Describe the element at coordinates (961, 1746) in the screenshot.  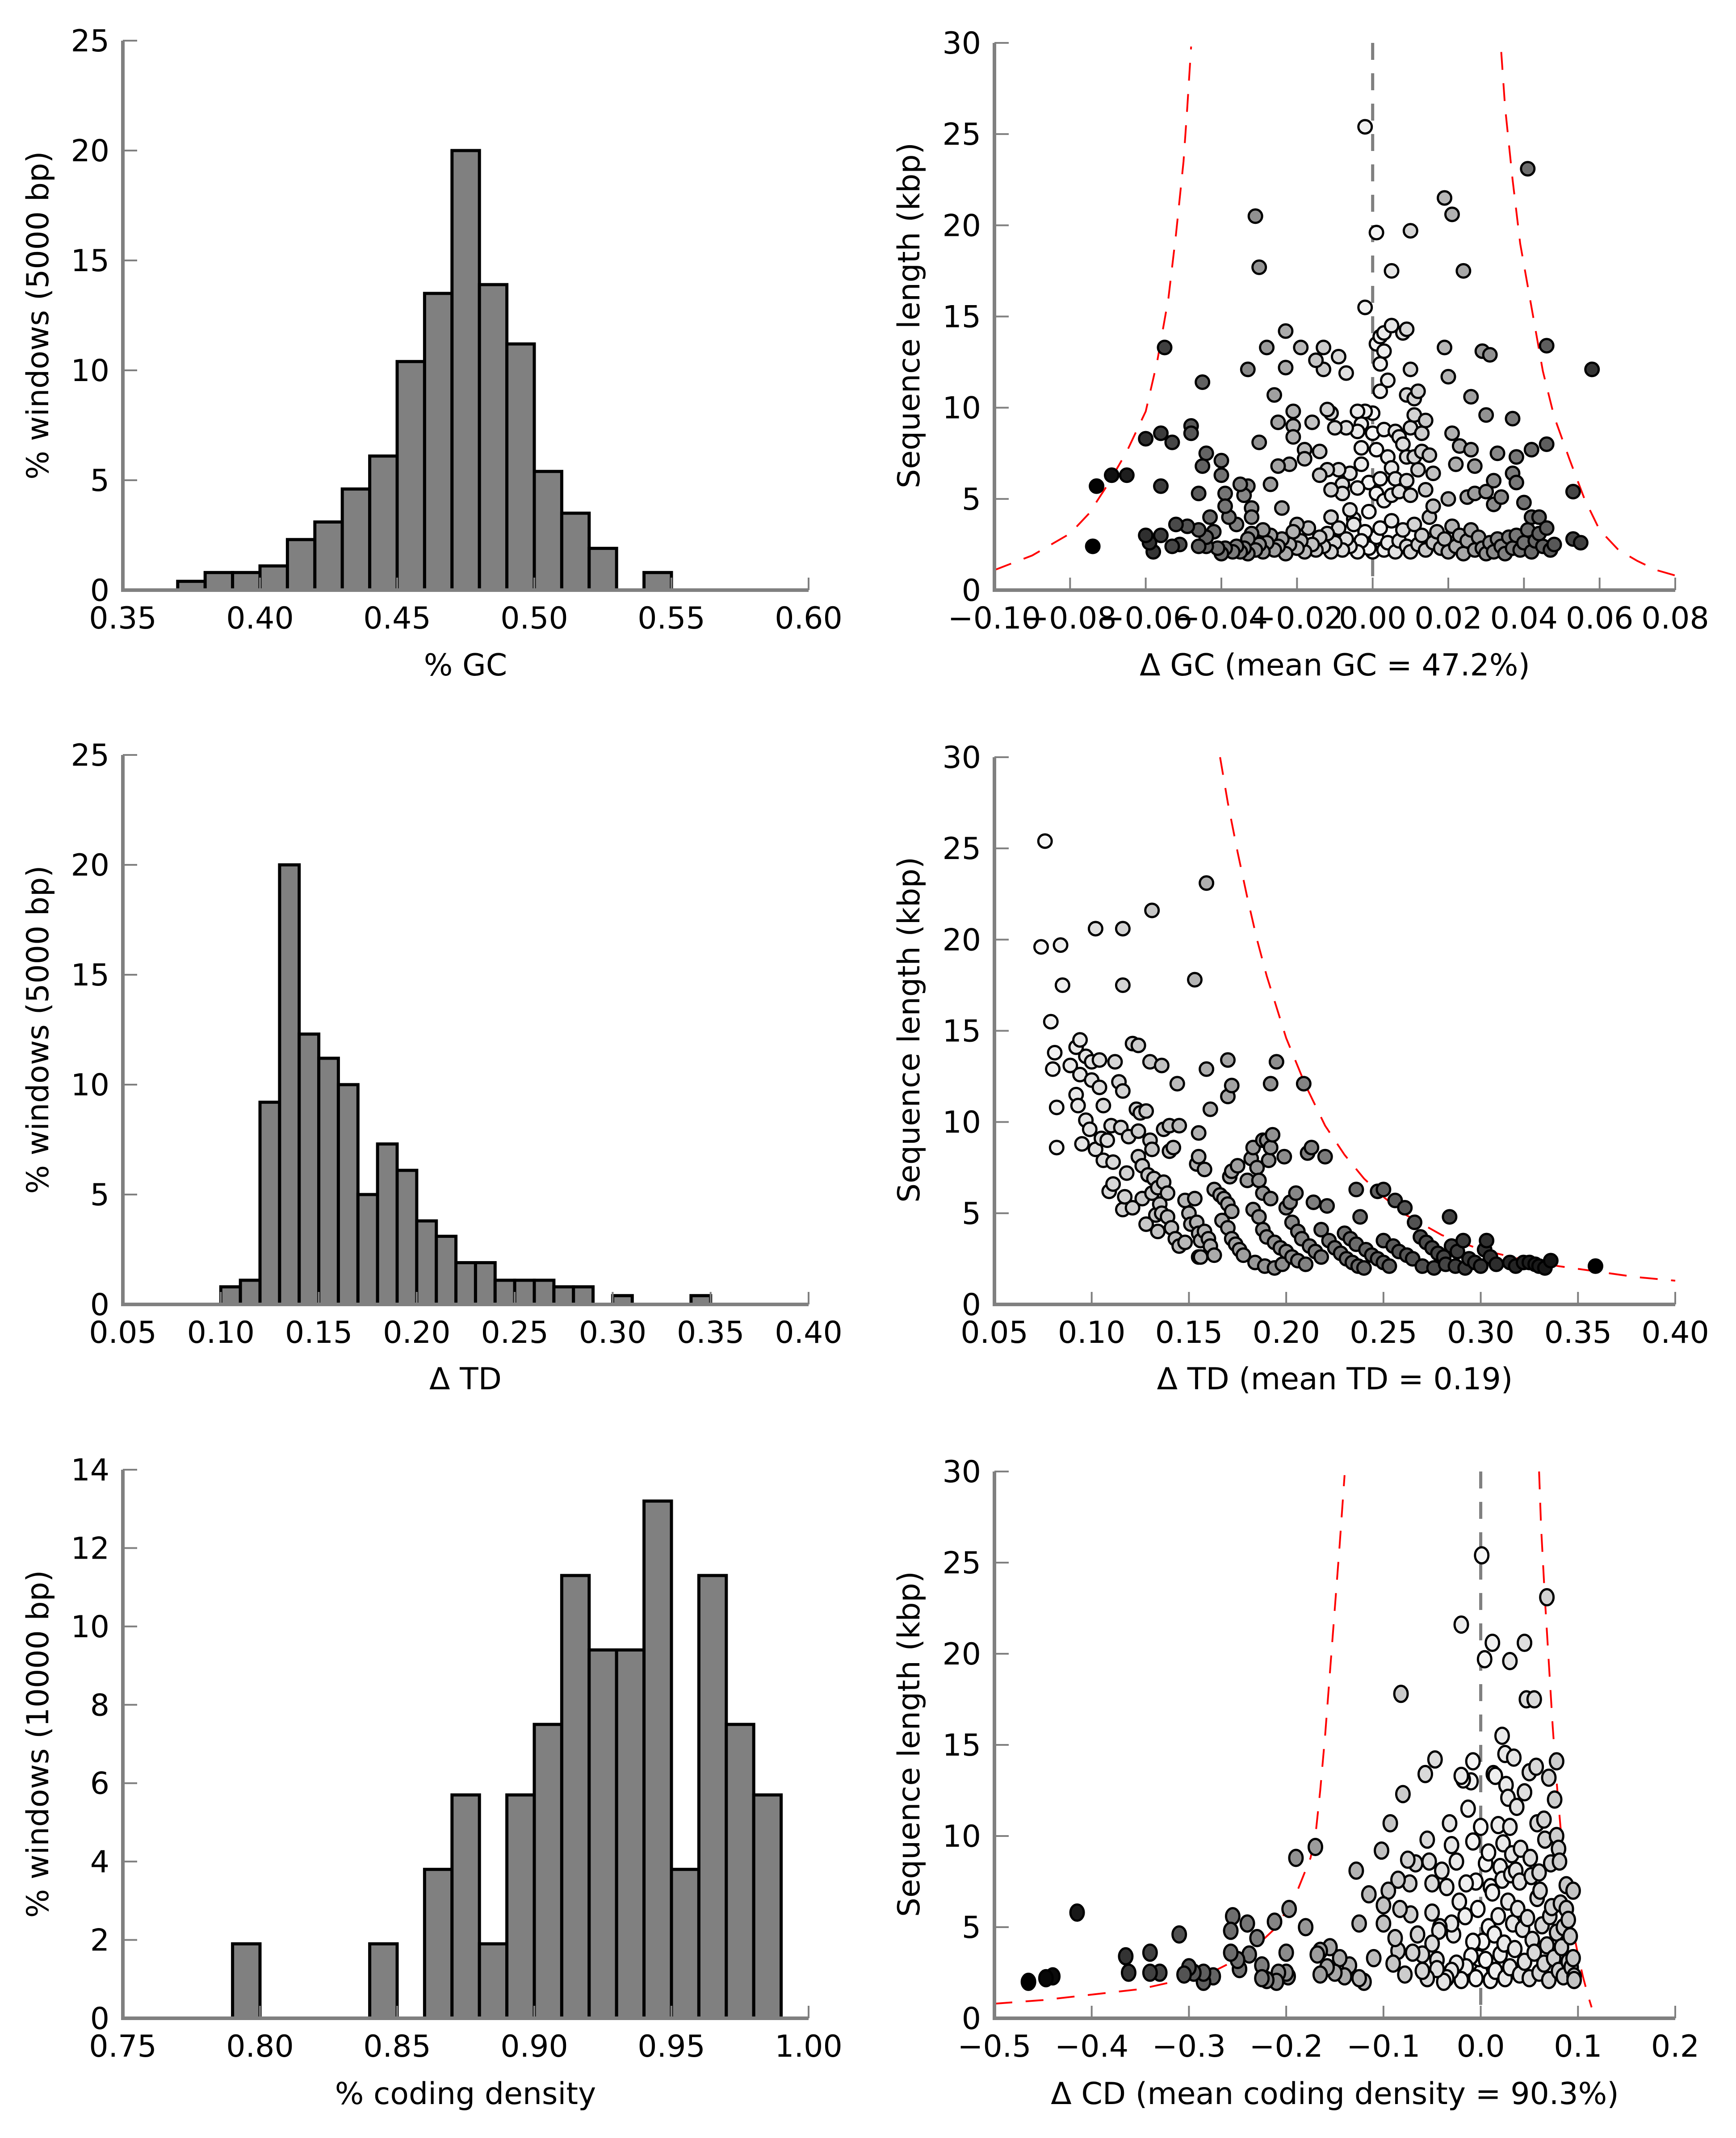
I see `cd-scatter-ytick-label: 15` at that location.